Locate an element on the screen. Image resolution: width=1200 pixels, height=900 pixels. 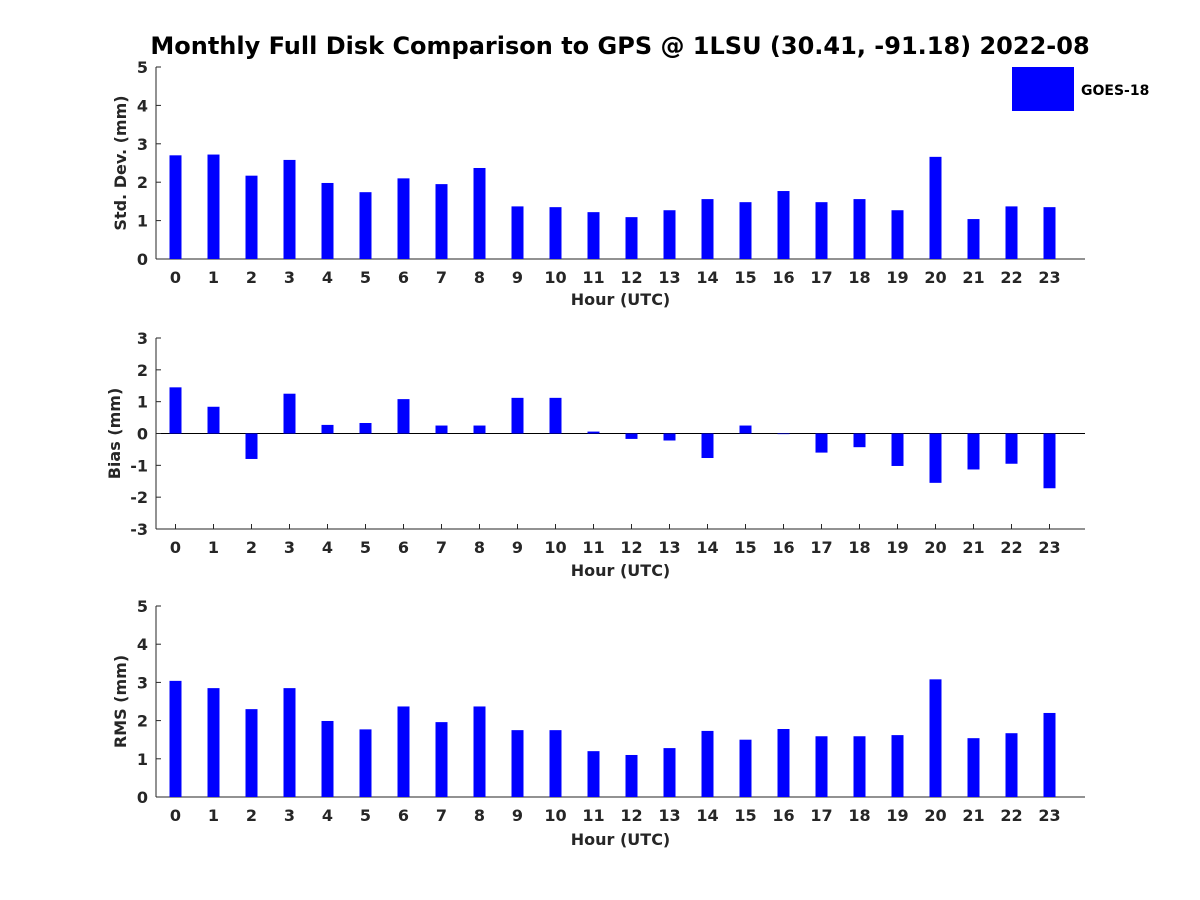
bias-x-tick-label: 14 is located at coordinates (707, 547).